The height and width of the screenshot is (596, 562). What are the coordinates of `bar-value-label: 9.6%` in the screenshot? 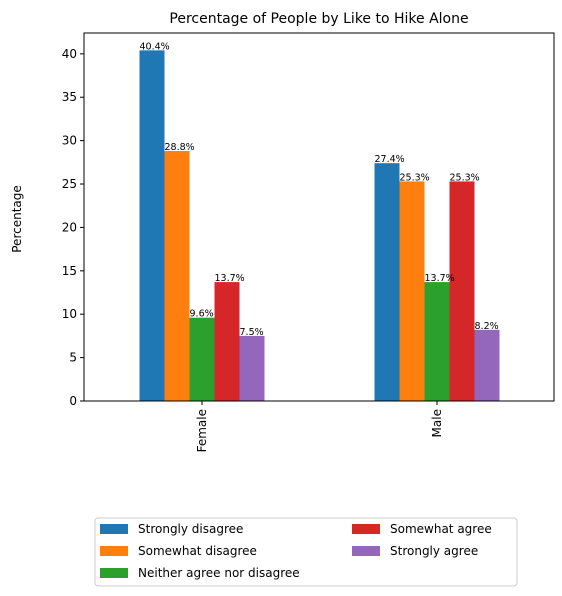 It's located at (202, 314).